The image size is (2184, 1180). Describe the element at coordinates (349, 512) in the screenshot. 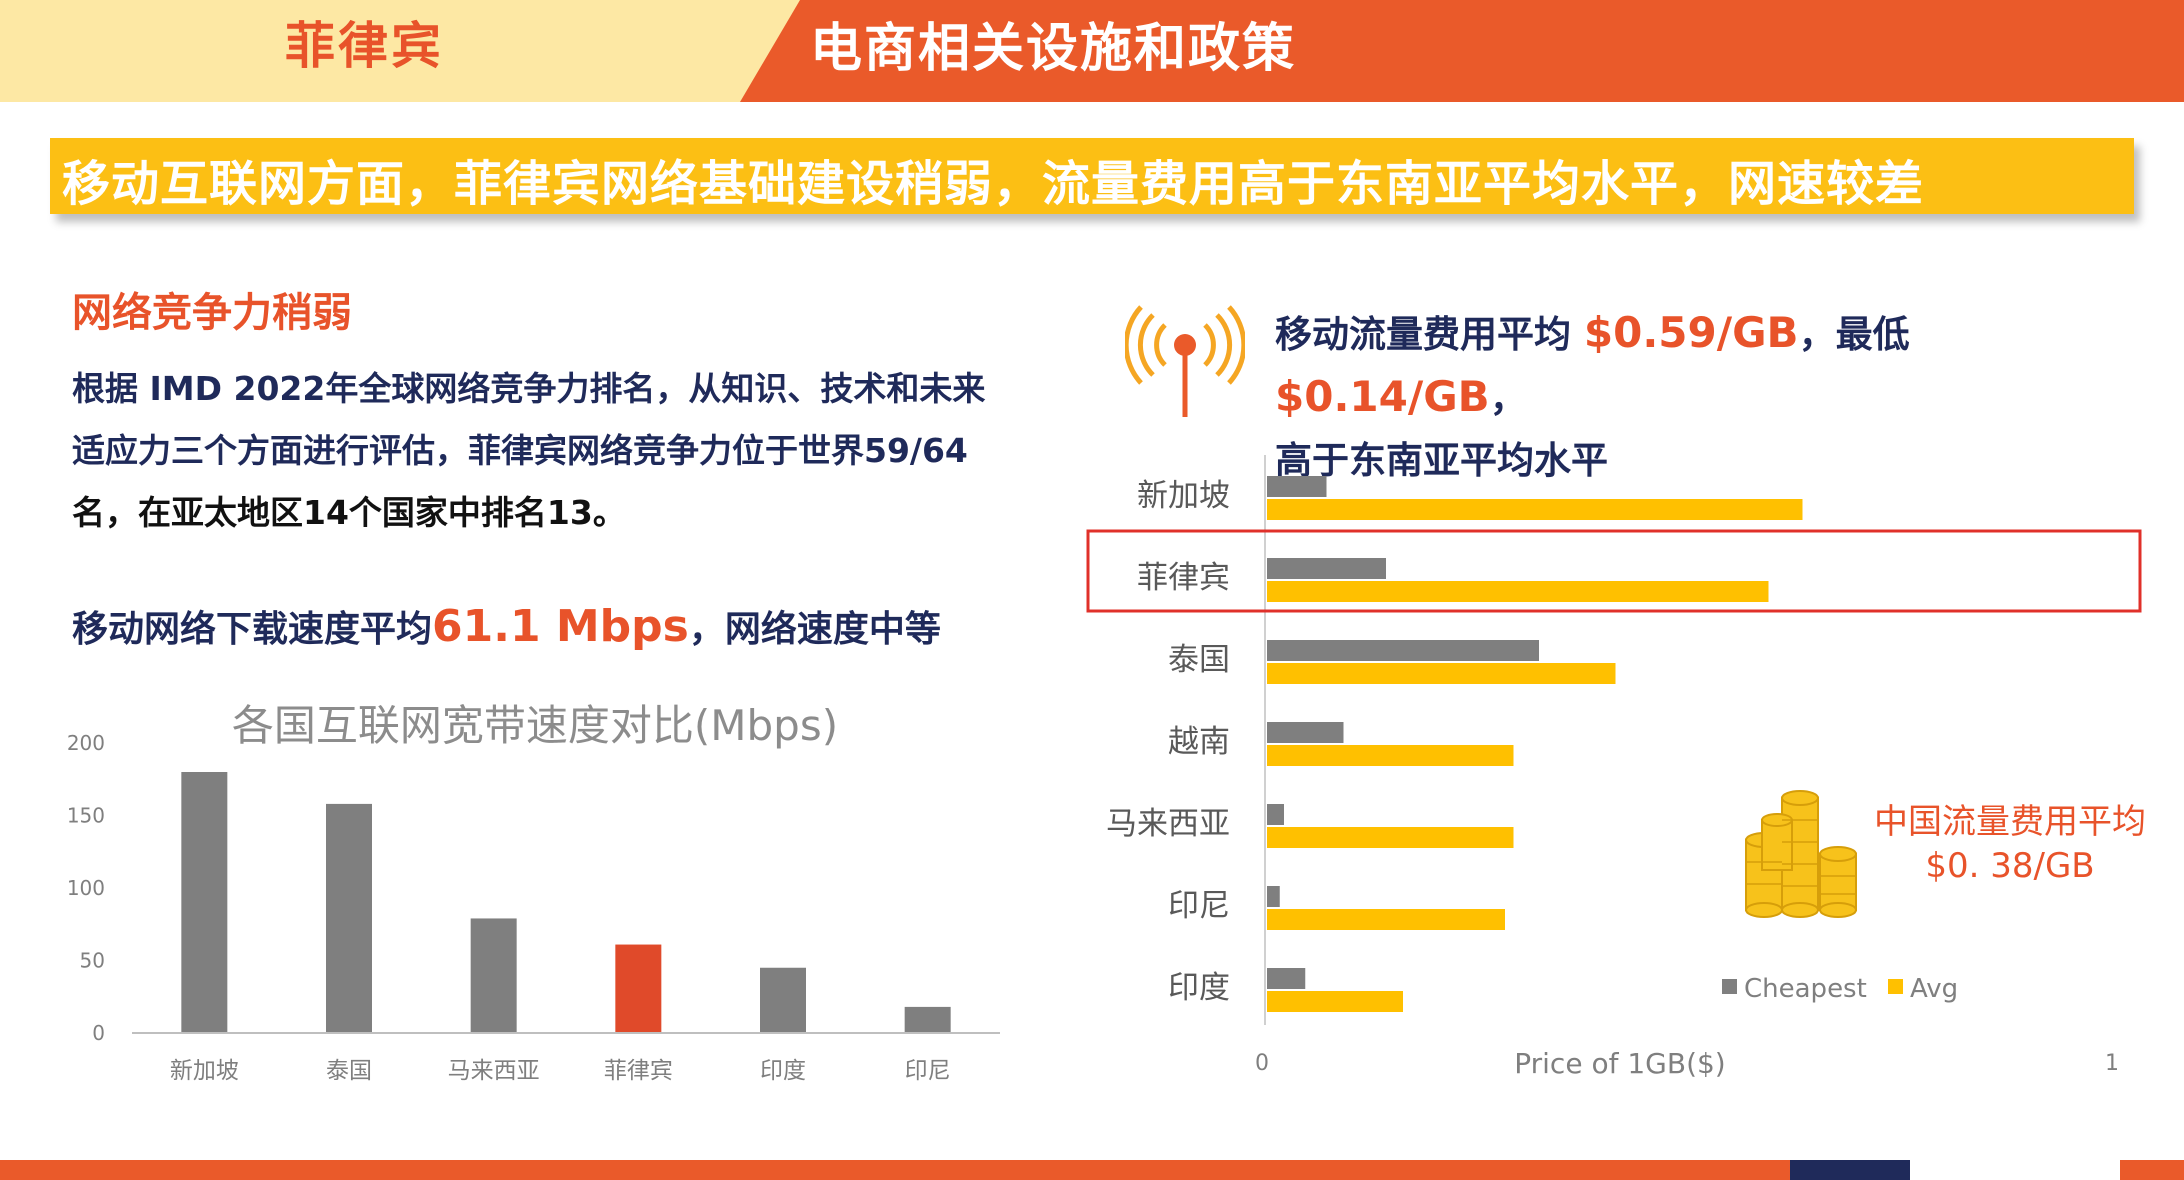

I see `paragraph-line: 名，在亚太地区14个国家中排名13。` at that location.